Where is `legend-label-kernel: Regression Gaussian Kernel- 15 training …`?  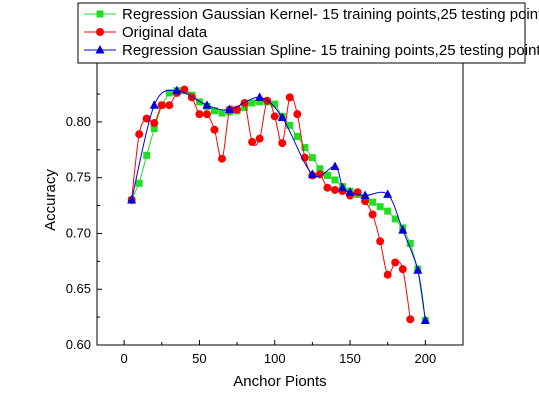
legend-label-kernel: Regression Gaussian Kernel- 15 training … is located at coordinates (330, 14).